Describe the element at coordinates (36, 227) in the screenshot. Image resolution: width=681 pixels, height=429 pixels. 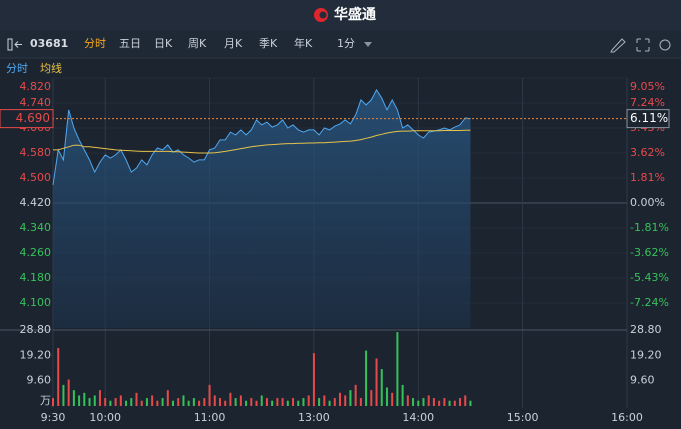
I see `y-tick-label: 4.340` at that location.